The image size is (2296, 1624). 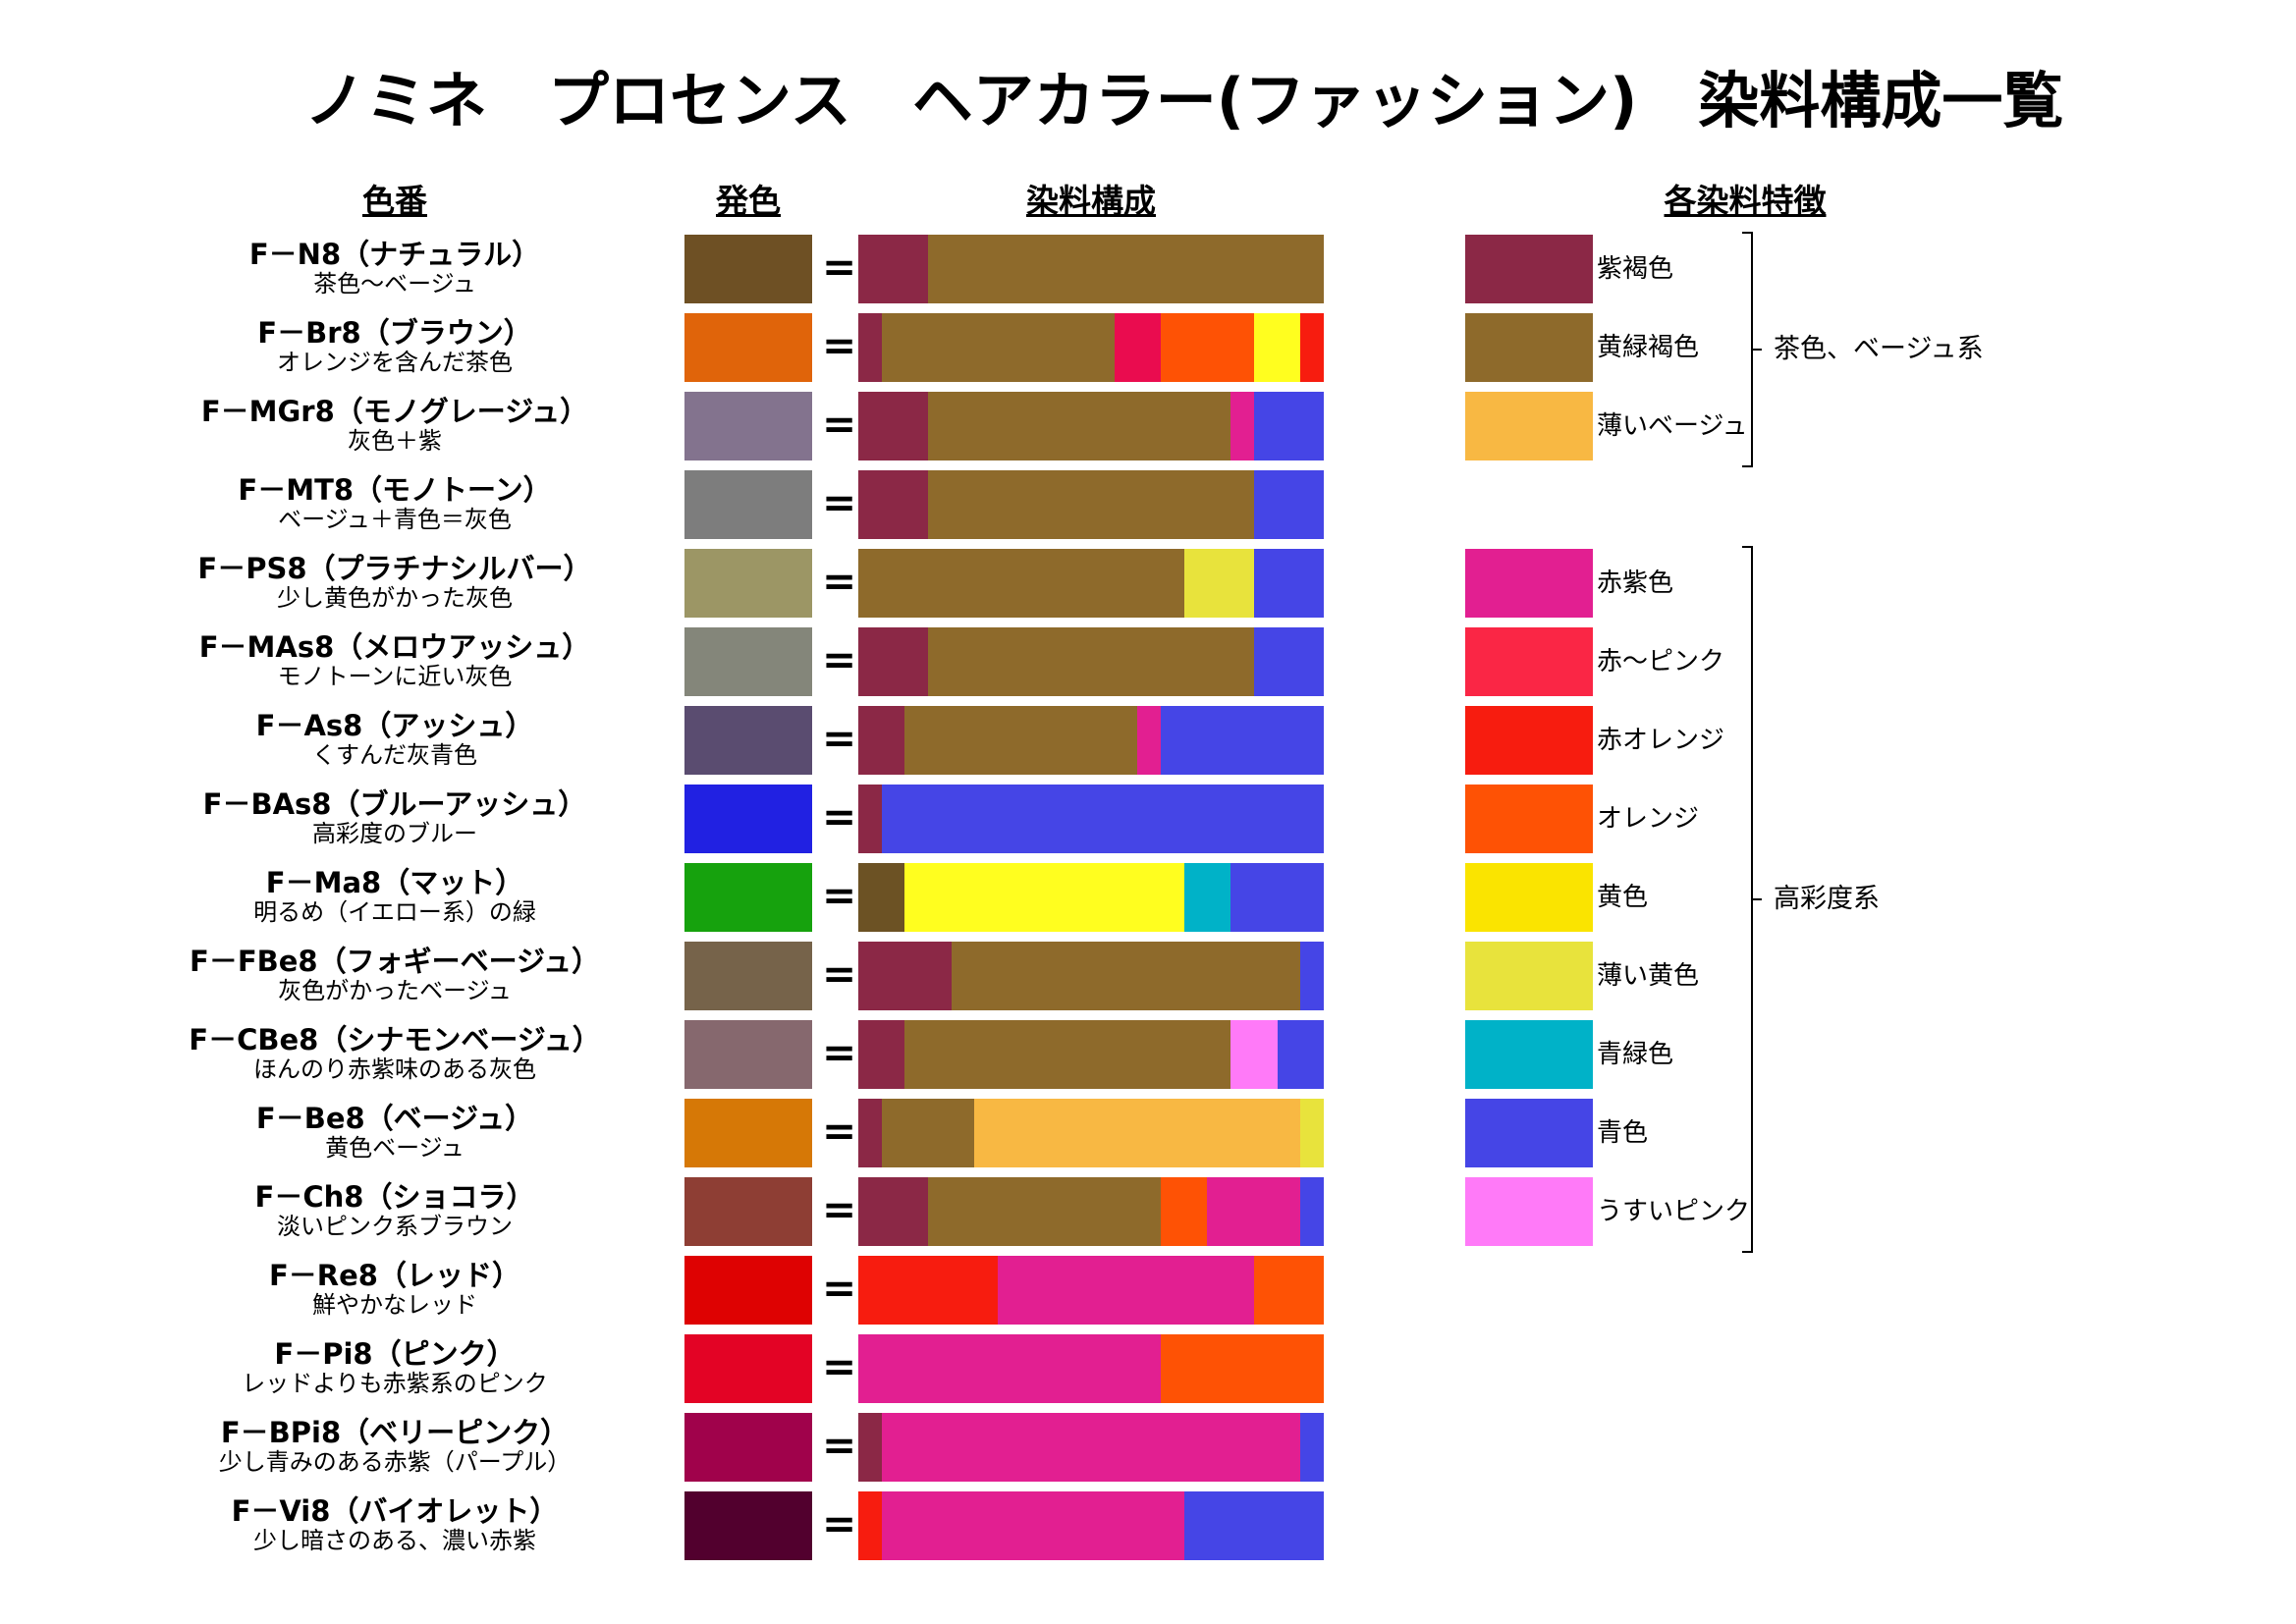 I want to click on legend-label: 紫褐色, so click(x=1635, y=269).